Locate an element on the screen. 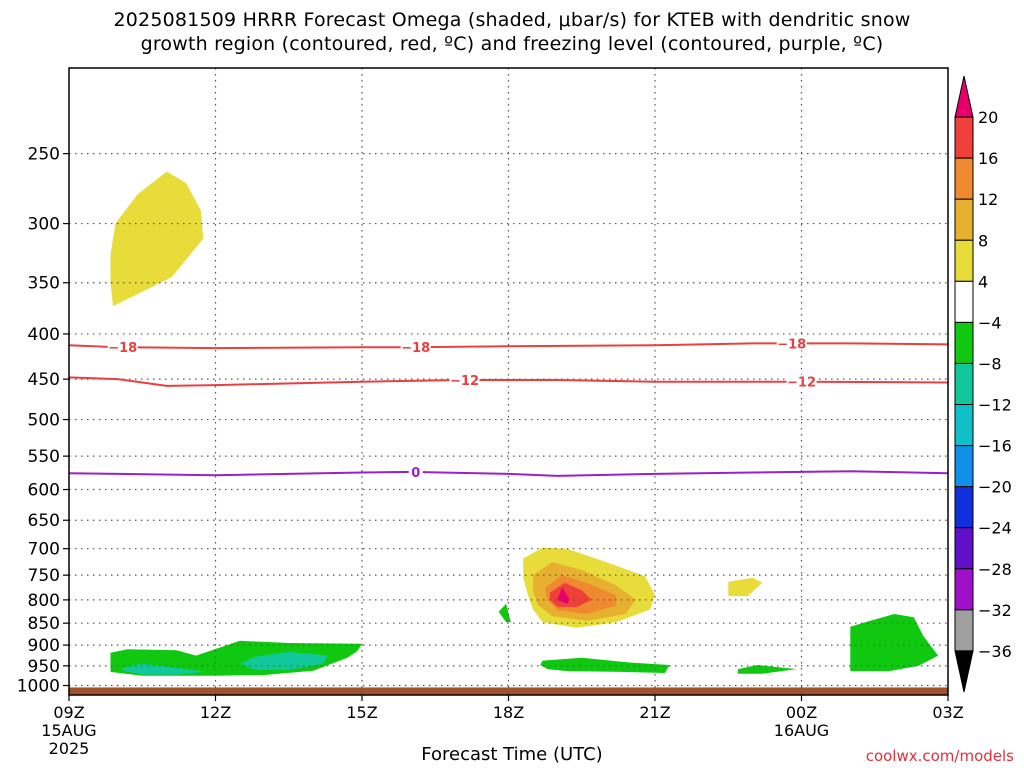  y-tick-label-750: 750 is located at coordinates (44, 576).